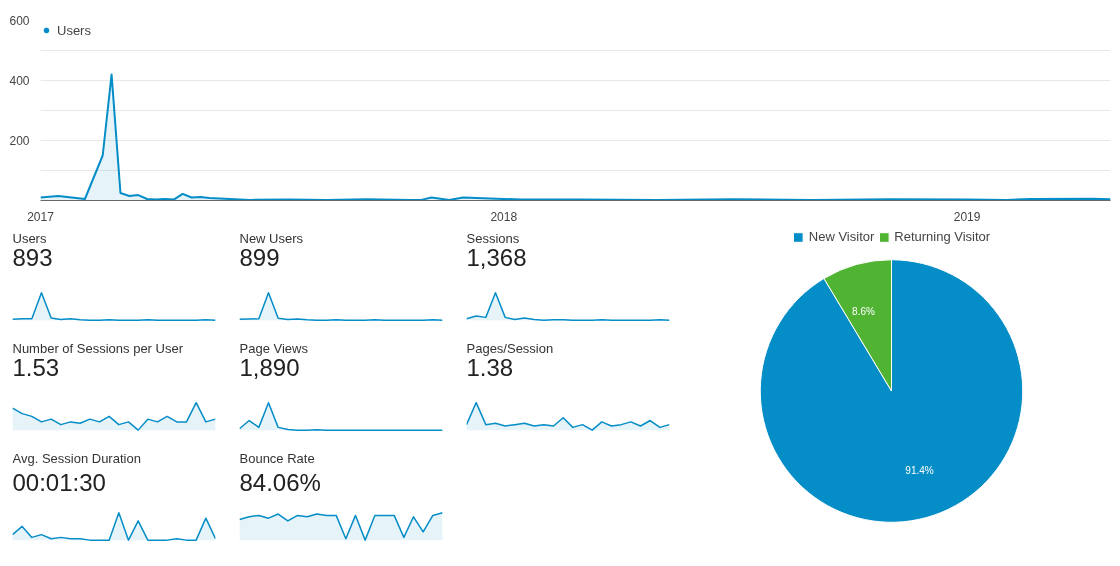 The image size is (1120, 566). What do you see at coordinates (19, 141) in the screenshot?
I see `y-tick-label: 200` at bounding box center [19, 141].